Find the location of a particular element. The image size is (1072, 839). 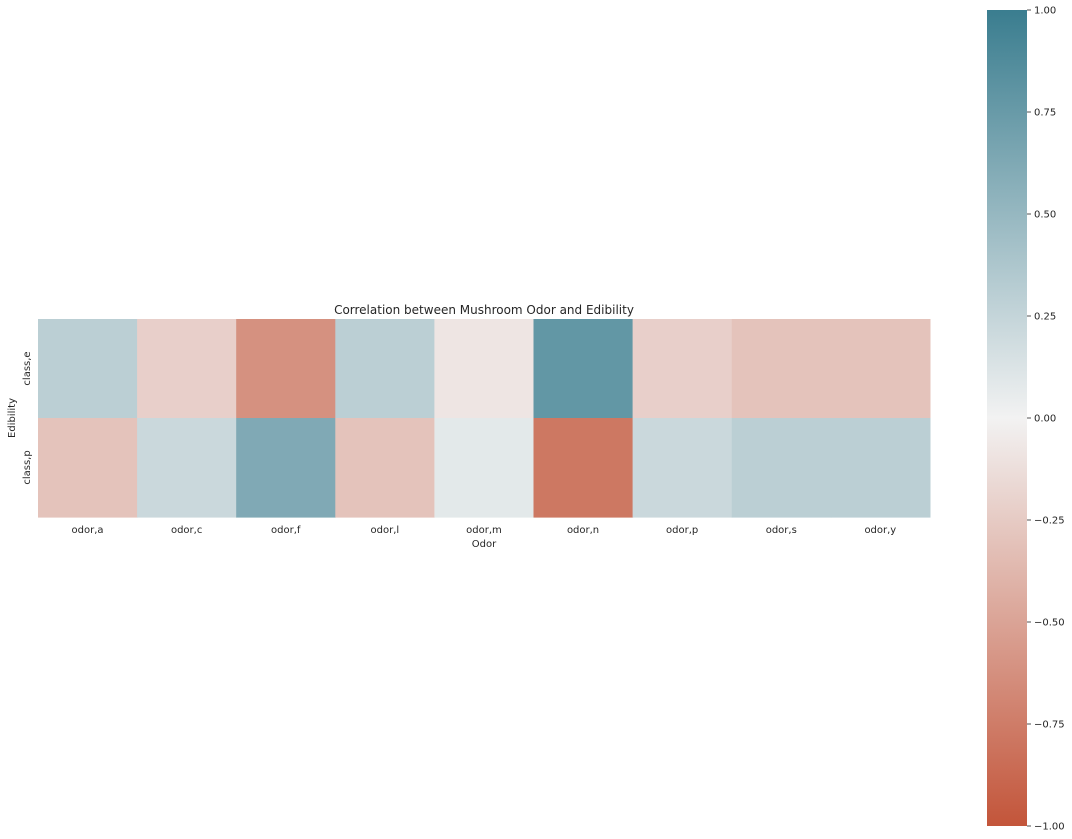

heatmap-cell-class-e-odor-c is located at coordinates (187, 369).